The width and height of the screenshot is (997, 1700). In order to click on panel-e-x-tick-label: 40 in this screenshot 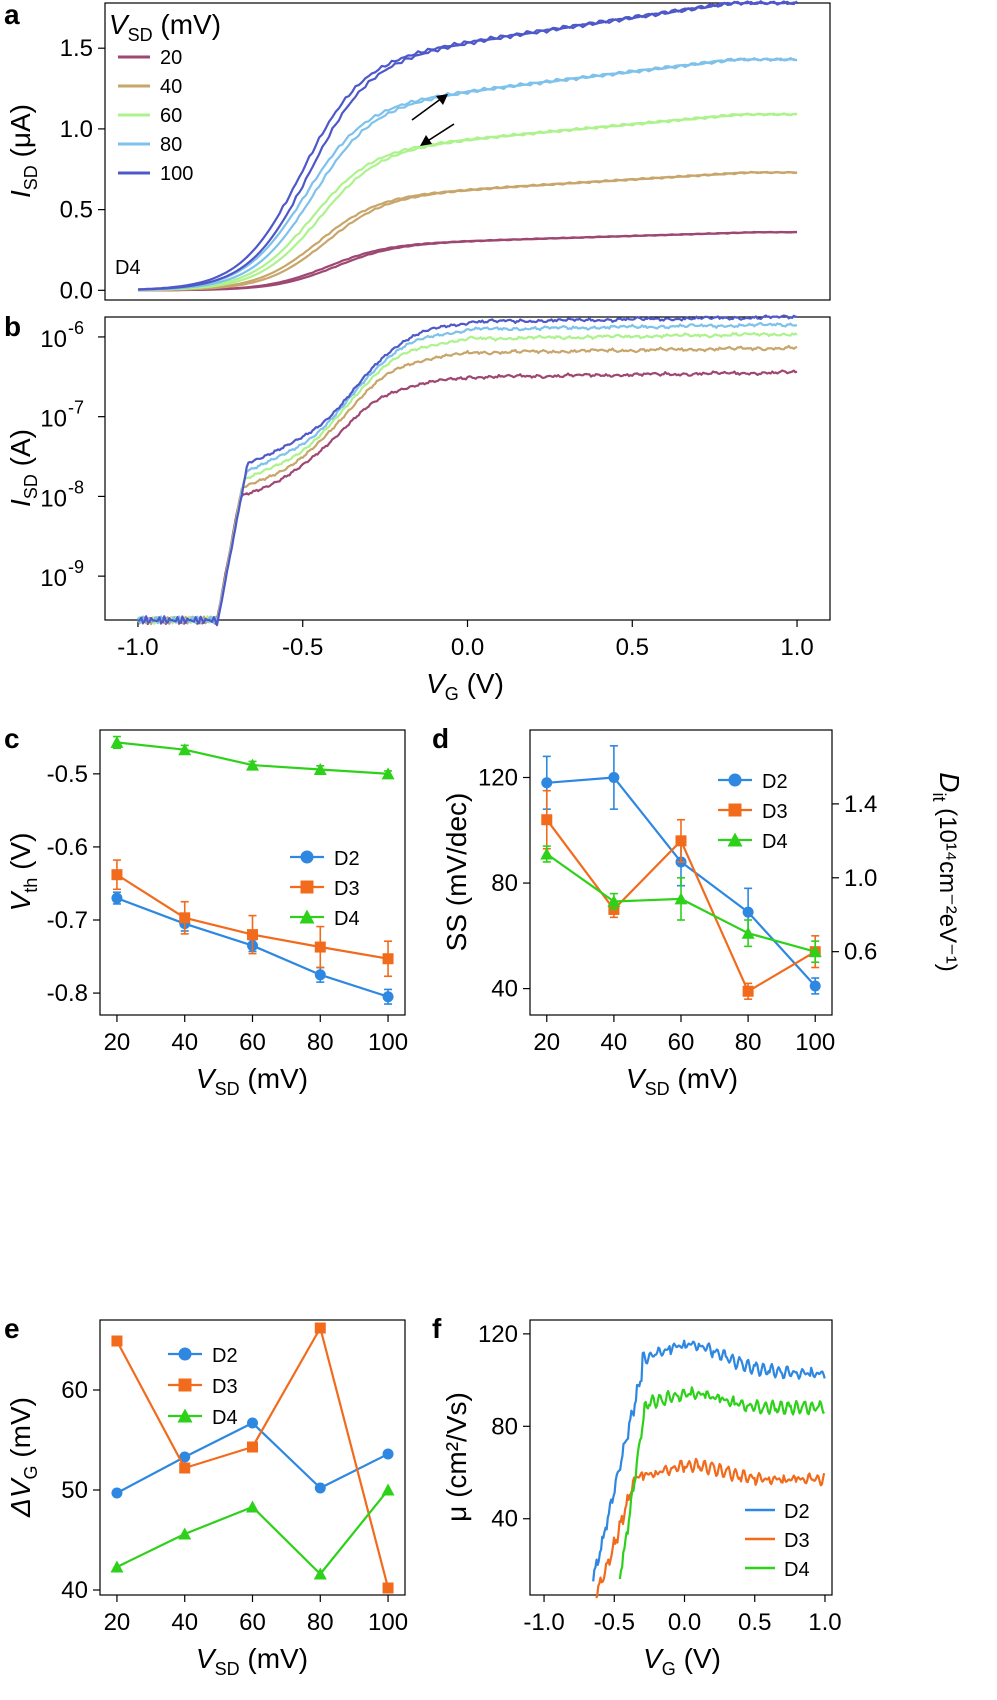, I will do `click(184, 1622)`.